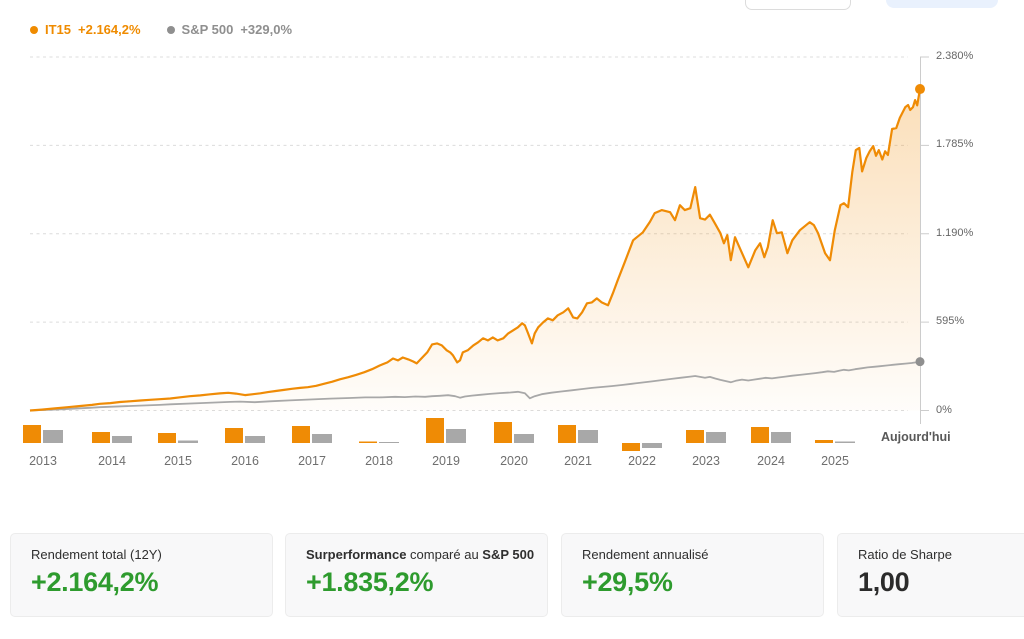  What do you see at coordinates (627, 582) in the screenshot?
I see `card-annualized-return-value: +29,5%` at bounding box center [627, 582].